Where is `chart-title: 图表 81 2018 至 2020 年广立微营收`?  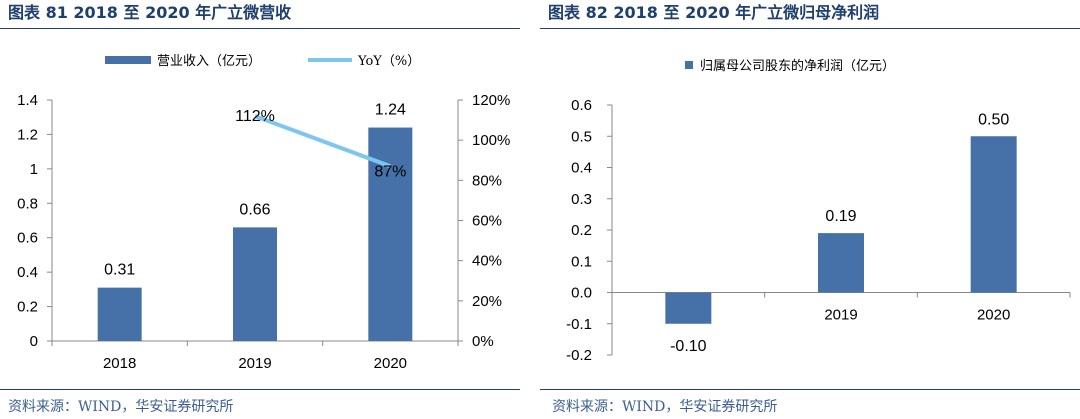 chart-title: 图表 81 2018 至 2020 年广立微营收 is located at coordinates (150, 12).